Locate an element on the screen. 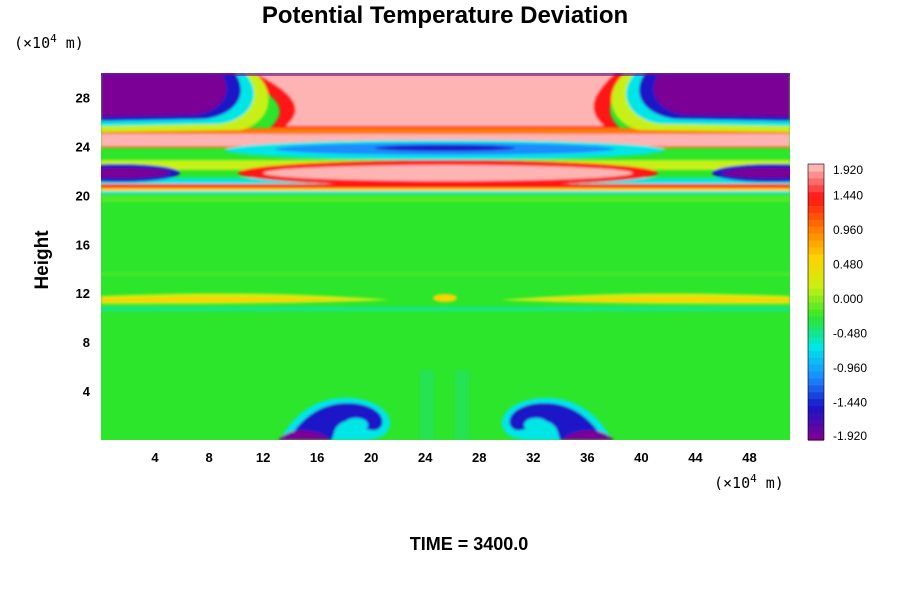 This screenshot has width=900, height=600. x-tick-label: 20 is located at coordinates (371, 457).